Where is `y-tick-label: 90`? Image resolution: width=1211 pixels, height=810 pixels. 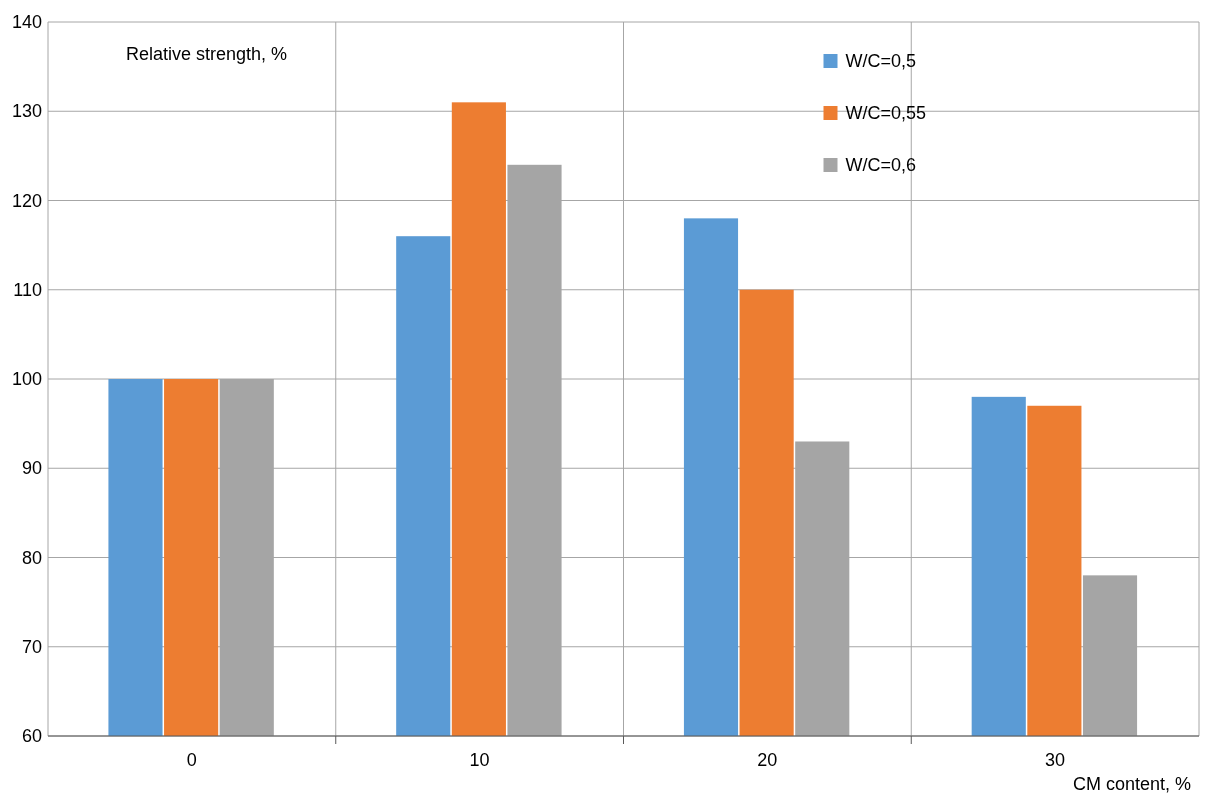
y-tick-label: 90 is located at coordinates (31, 468).